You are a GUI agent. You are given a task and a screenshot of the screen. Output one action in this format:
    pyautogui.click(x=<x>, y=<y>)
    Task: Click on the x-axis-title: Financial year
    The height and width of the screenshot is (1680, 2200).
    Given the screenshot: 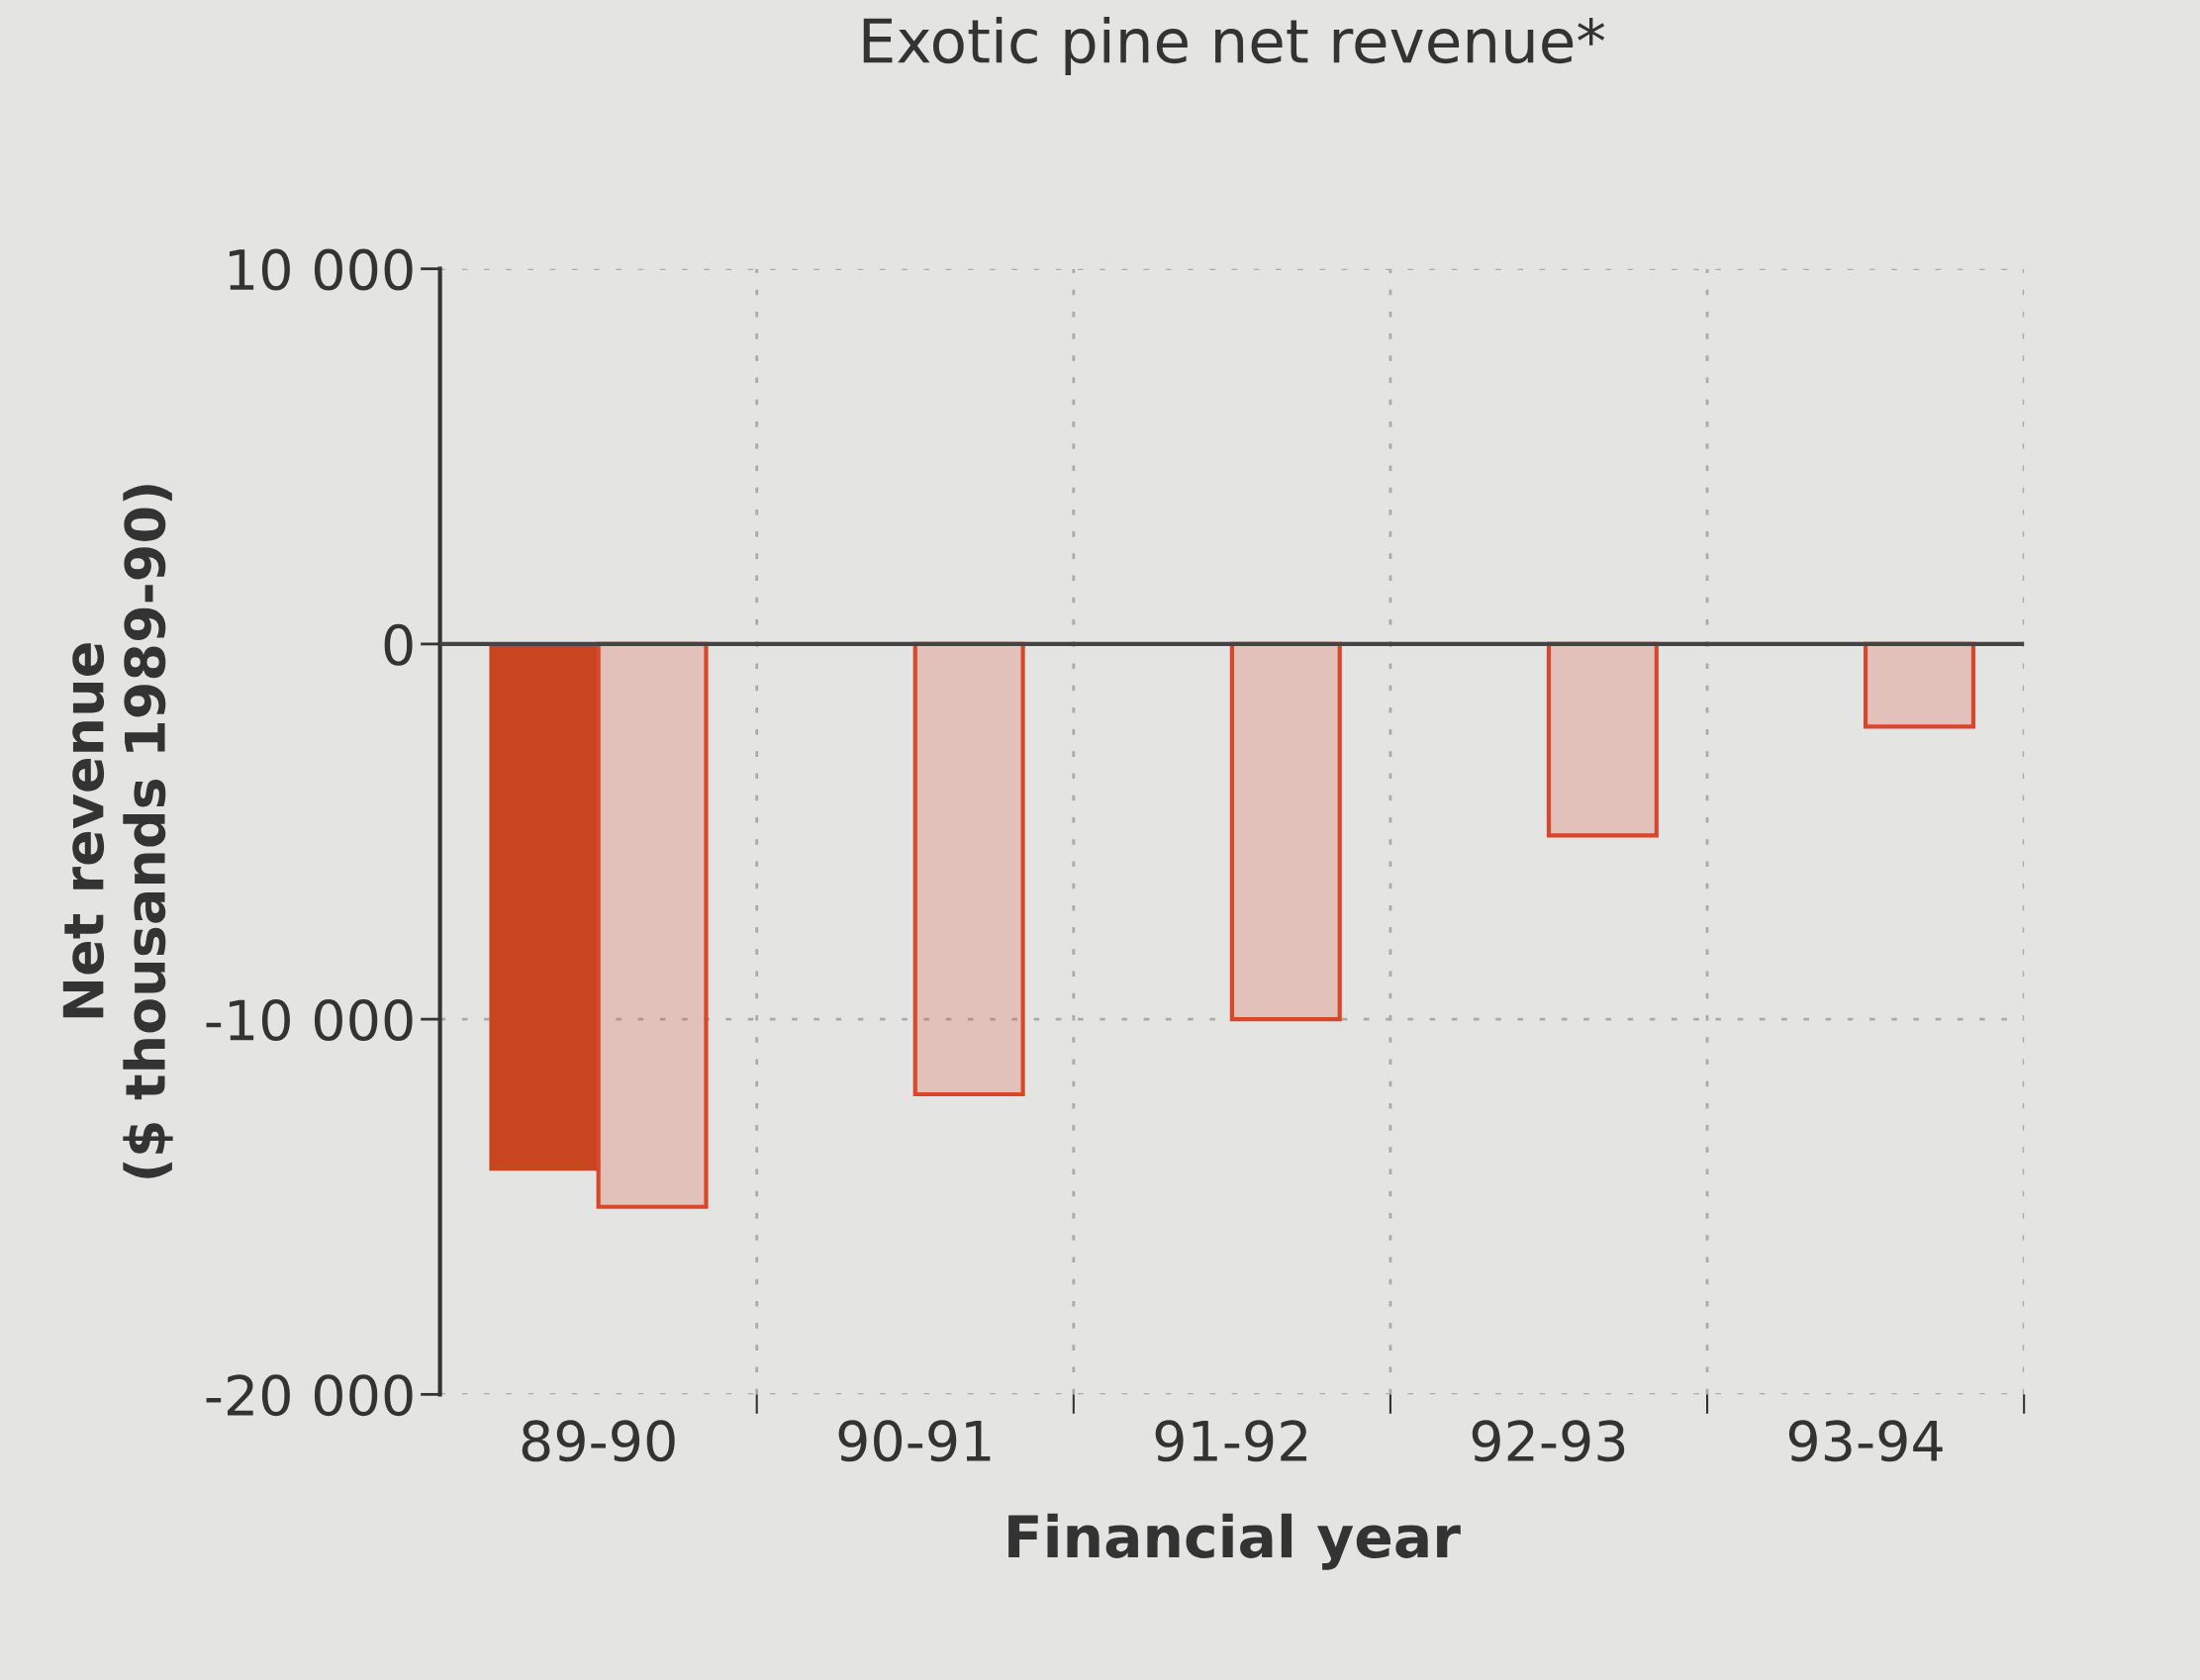 What is the action you would take?
    pyautogui.click(x=1235, y=1541)
    